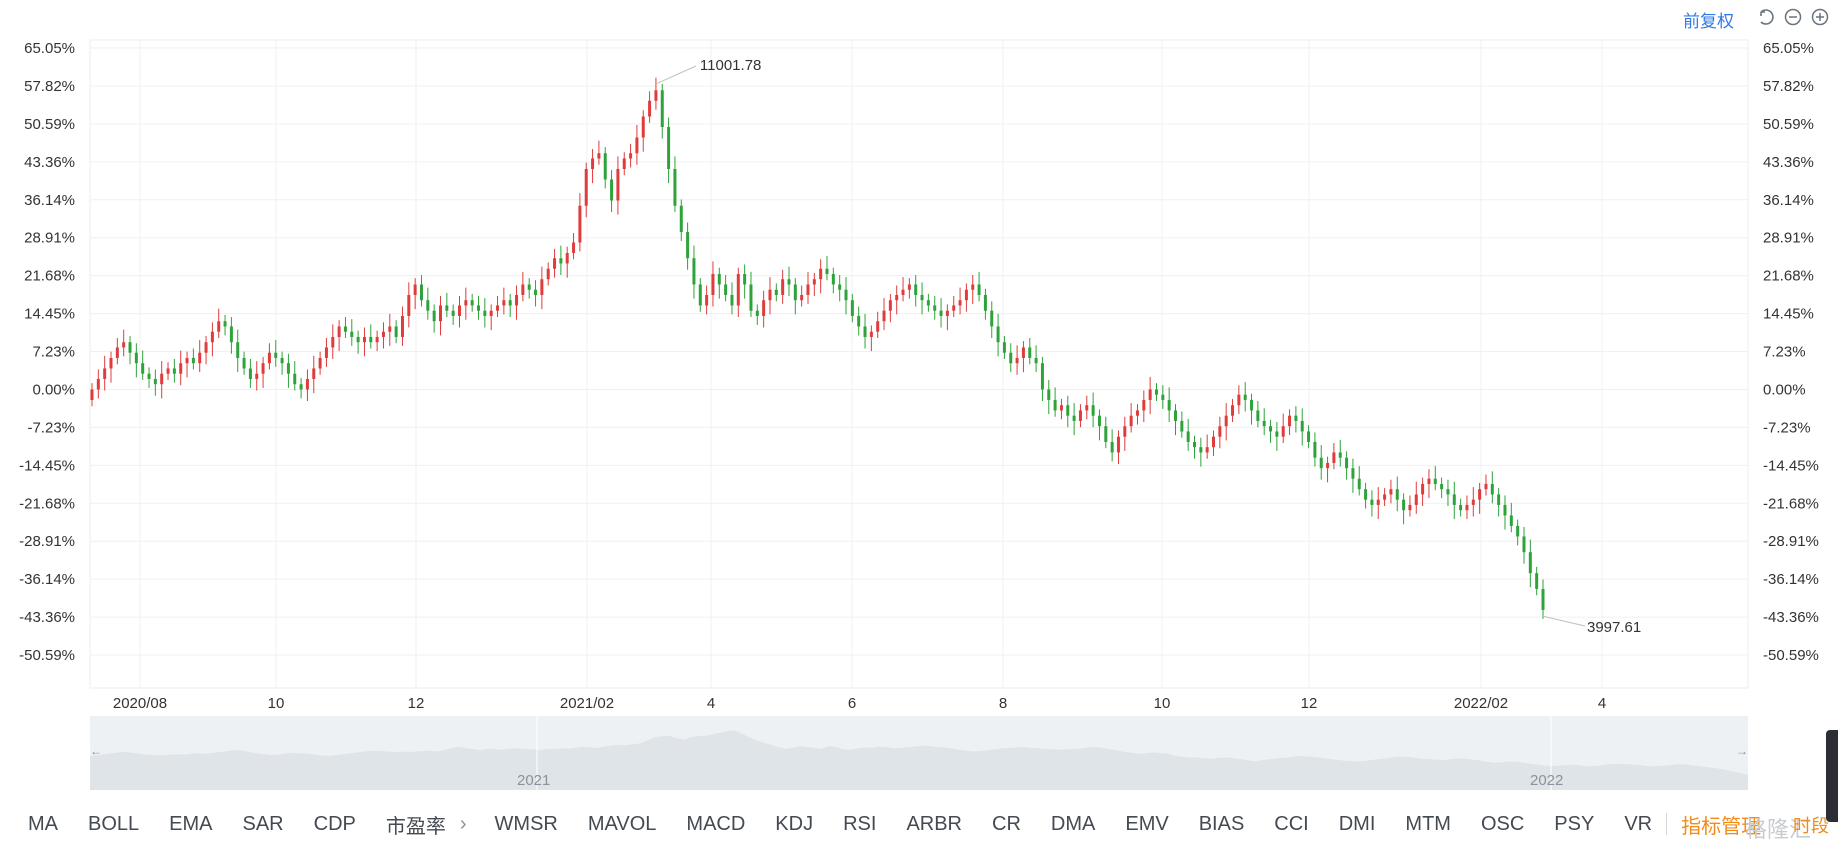 The image size is (1838, 848). I want to click on range-navigator: ← → 2021 2022, so click(919, 753).